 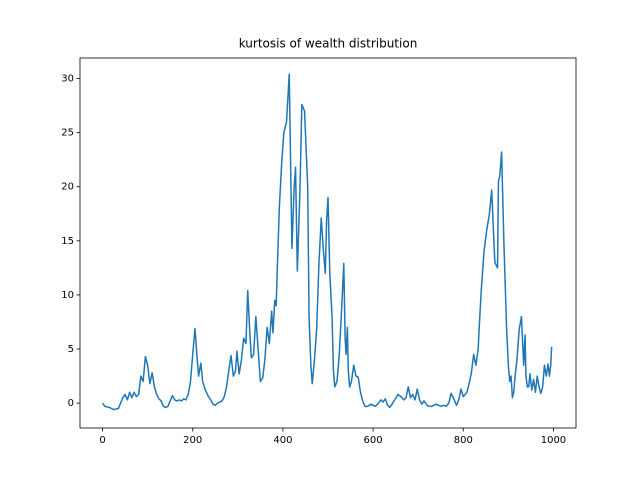 I want to click on x-tick-label: 0, so click(x=102, y=440).